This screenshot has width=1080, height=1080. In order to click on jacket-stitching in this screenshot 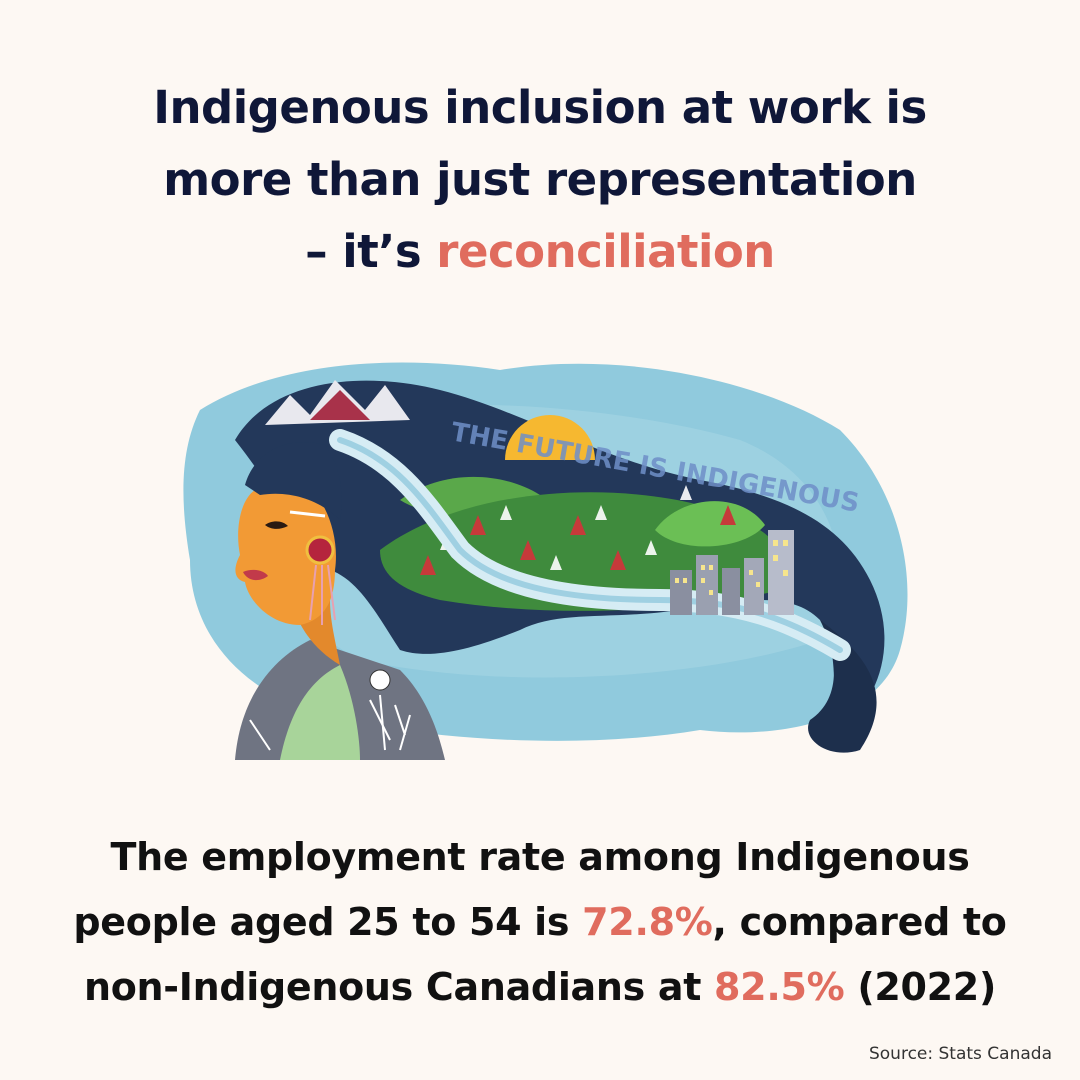, I will do `click(330, 722)`.